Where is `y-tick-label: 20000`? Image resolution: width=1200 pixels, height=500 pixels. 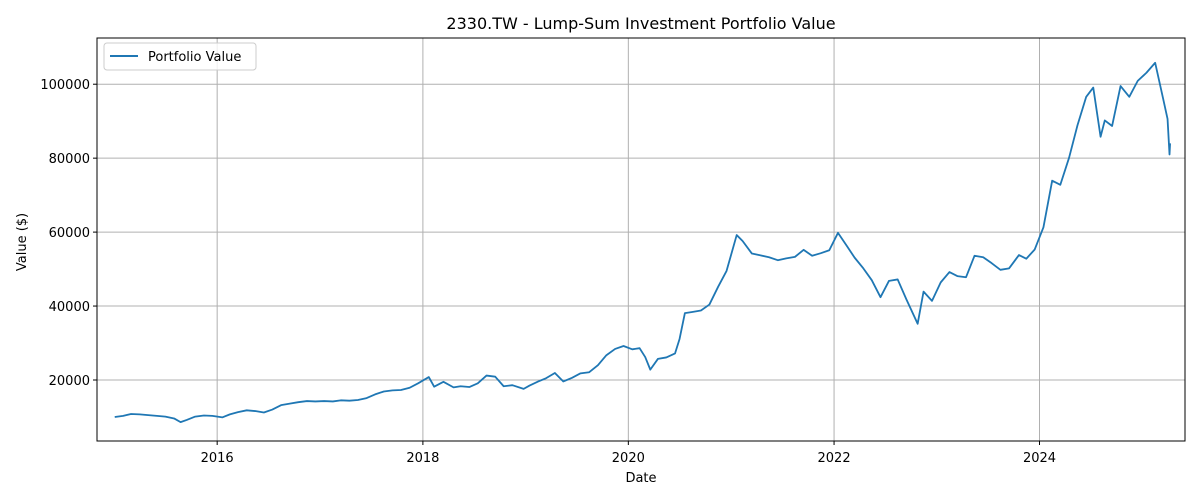 y-tick-label: 20000 is located at coordinates (69, 381).